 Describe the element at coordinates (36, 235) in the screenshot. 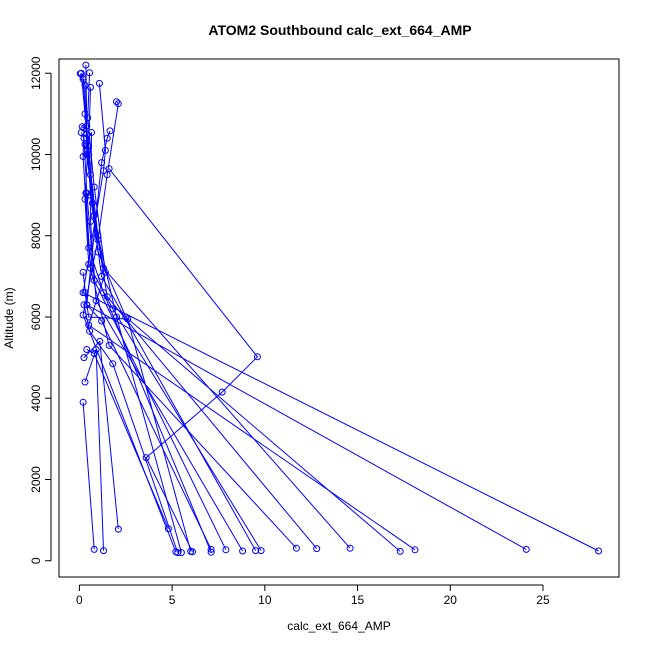

I see `y-tick-label: 8000` at that location.